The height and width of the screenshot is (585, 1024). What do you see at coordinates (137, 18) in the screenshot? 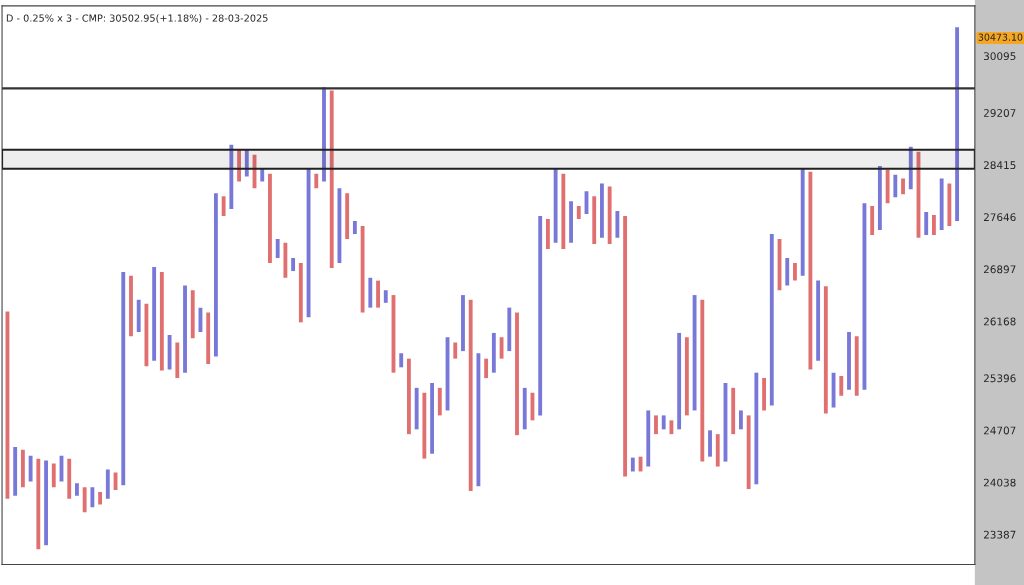
I see `text: D - 0.25% x 3 - CMP: 30502.95(+1.18%) - 28-03-2025` at bounding box center [137, 18].